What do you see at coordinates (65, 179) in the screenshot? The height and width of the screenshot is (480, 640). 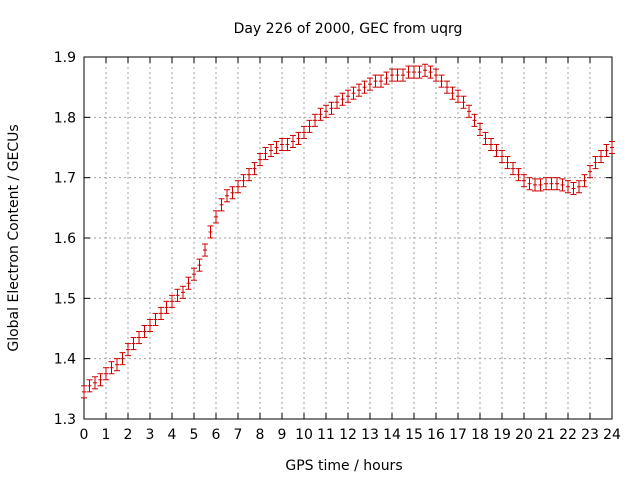 I see `y-tick-label: 1.7` at bounding box center [65, 179].